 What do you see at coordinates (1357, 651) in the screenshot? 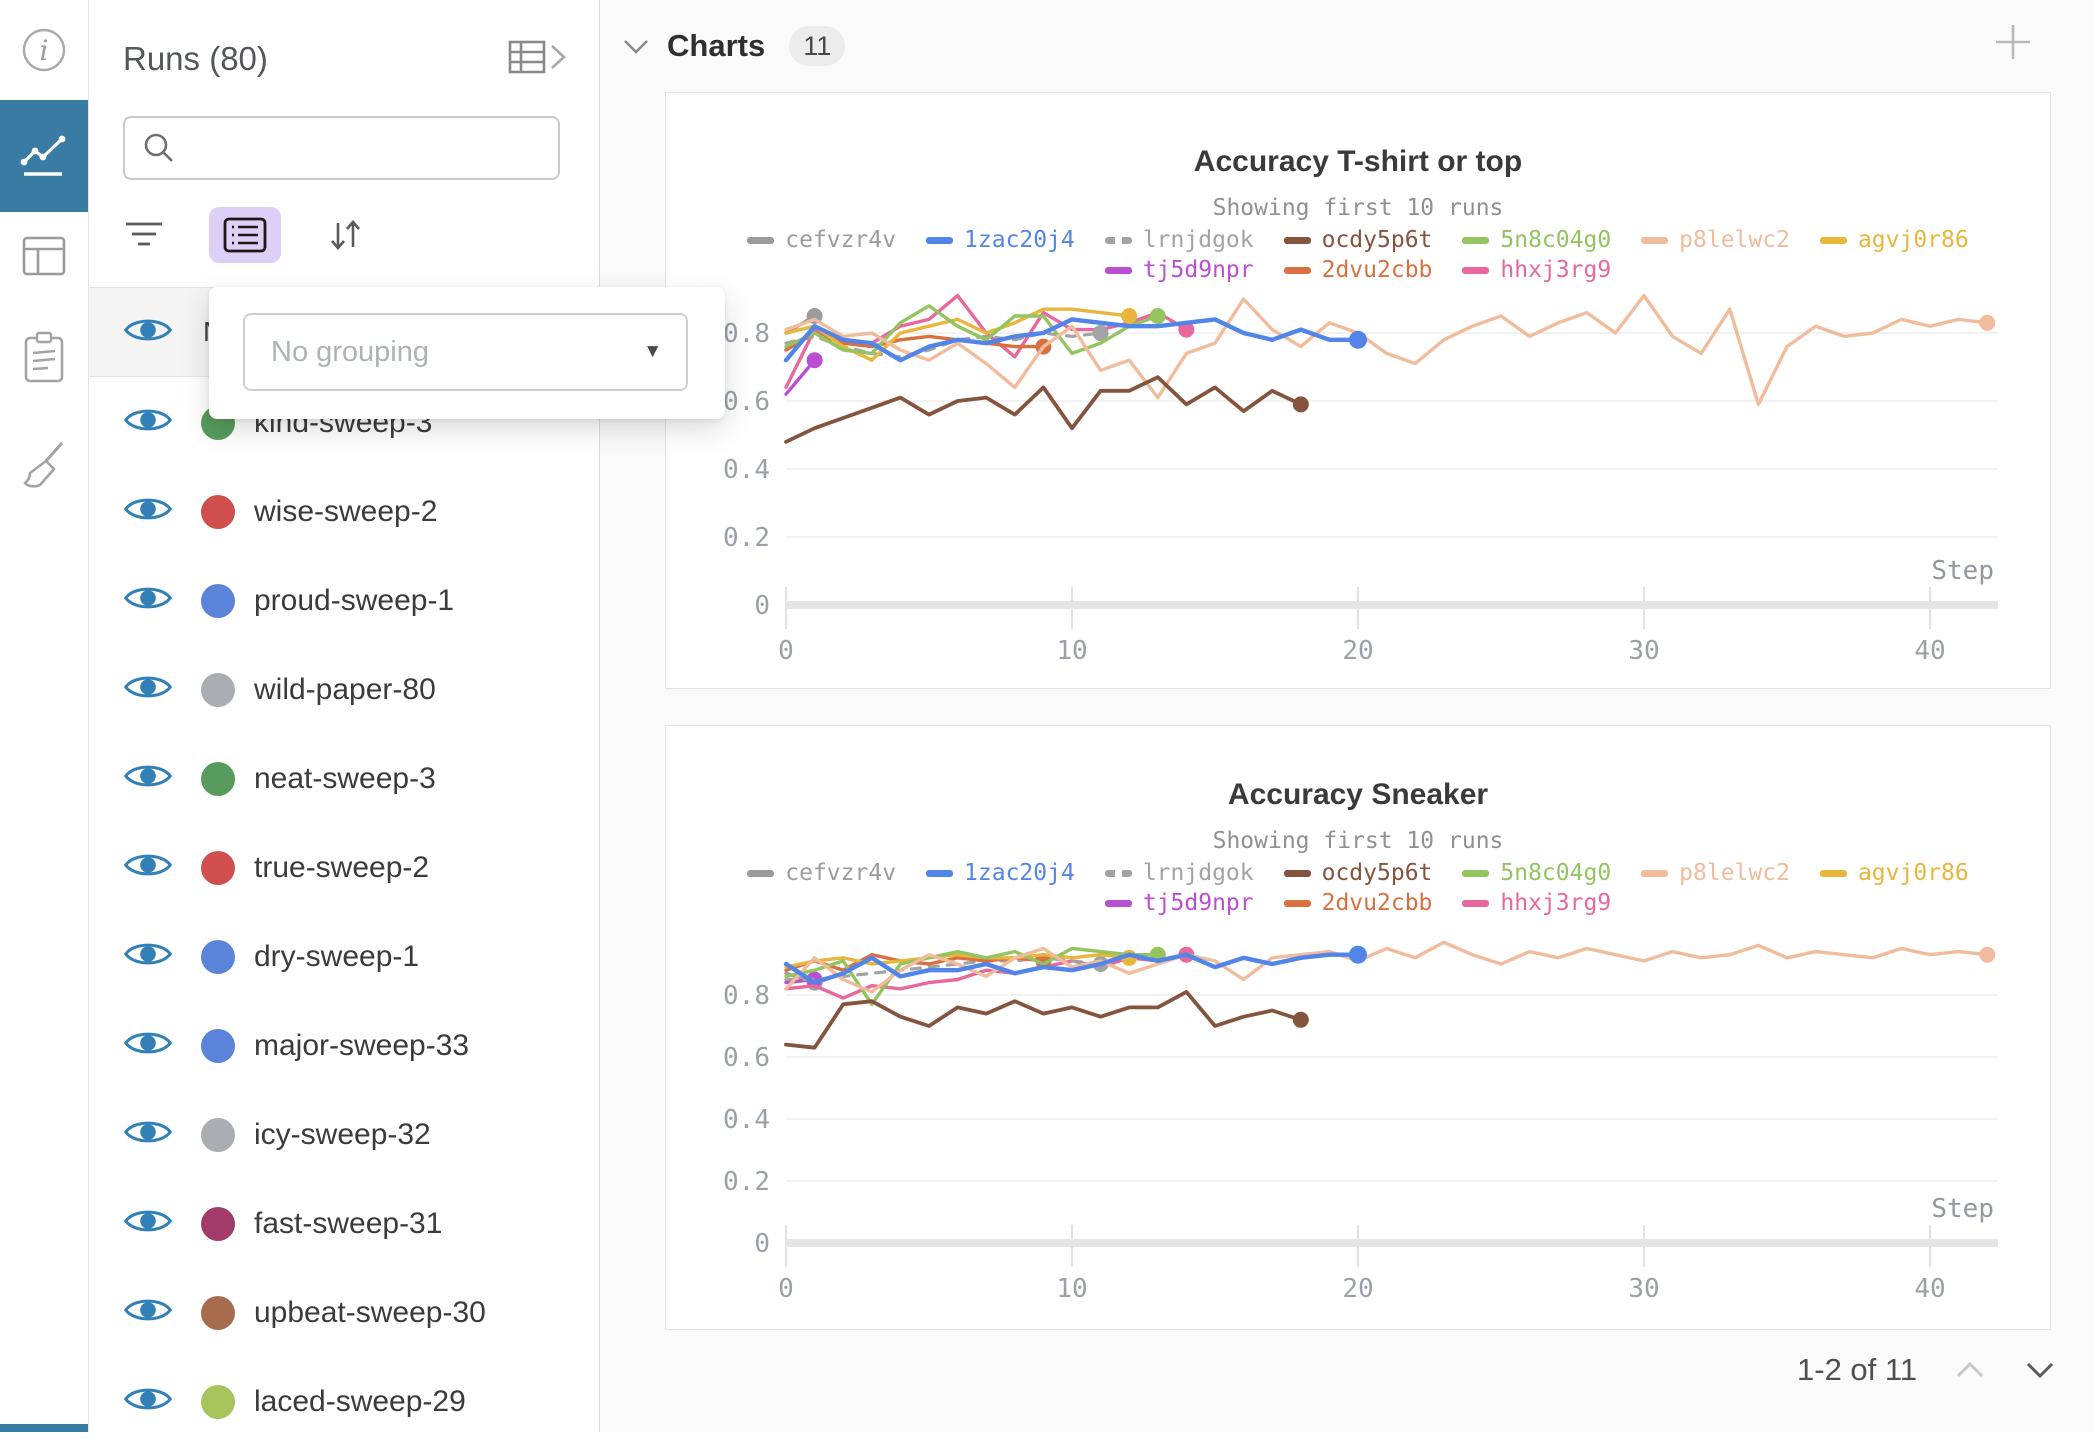
I see `svg-text: 20` at bounding box center [1357, 651].